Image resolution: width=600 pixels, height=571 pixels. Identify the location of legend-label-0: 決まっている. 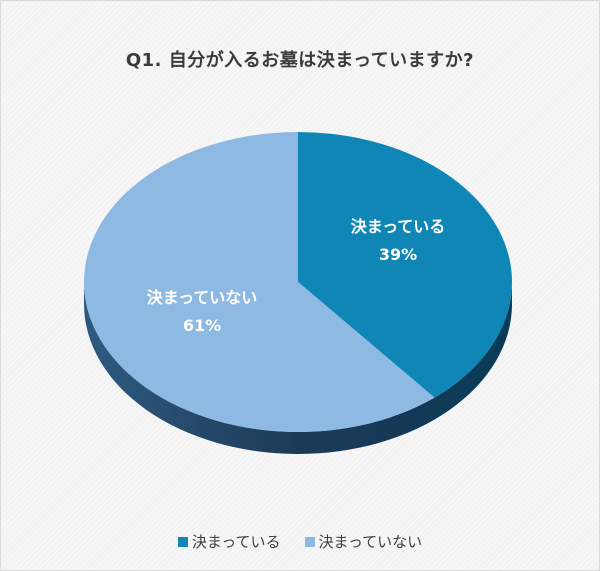
(236, 542).